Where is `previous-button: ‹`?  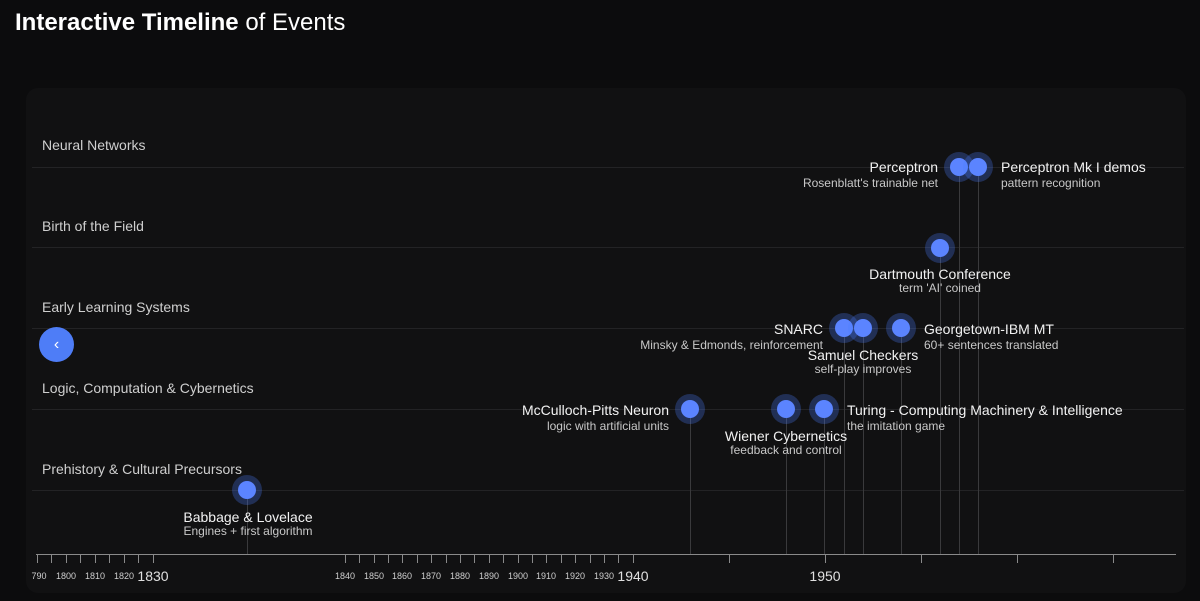 previous-button: ‹ is located at coordinates (56, 344).